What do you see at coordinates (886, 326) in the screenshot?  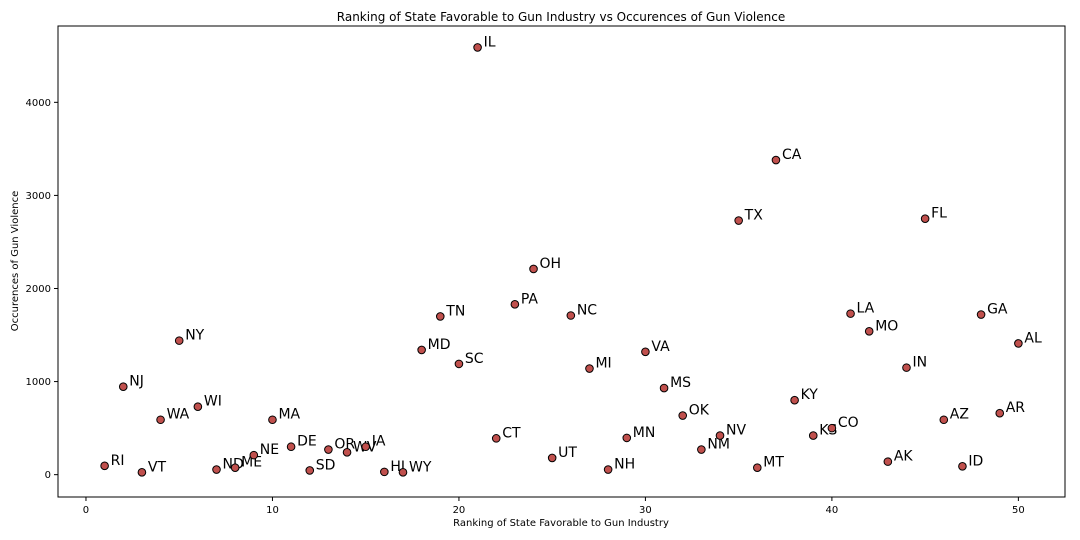 I see `data-point-label: MO` at bounding box center [886, 326].